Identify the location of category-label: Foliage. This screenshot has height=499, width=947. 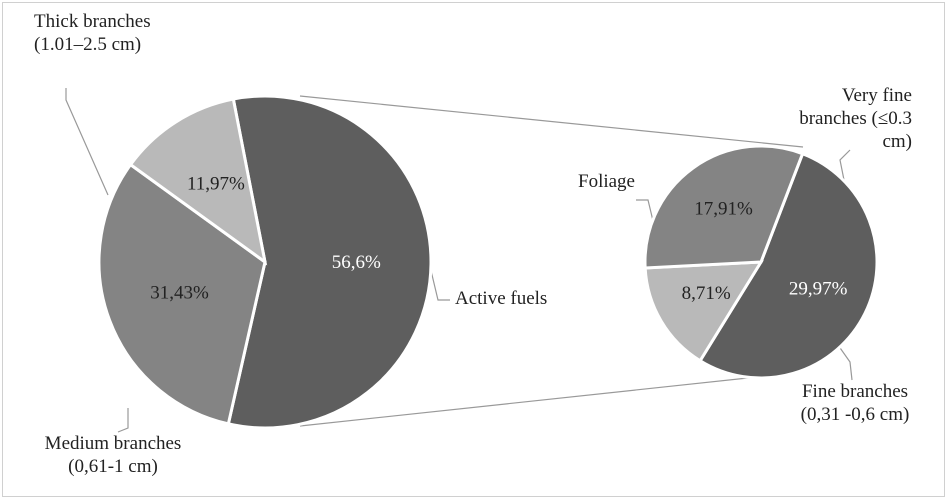
(606, 181).